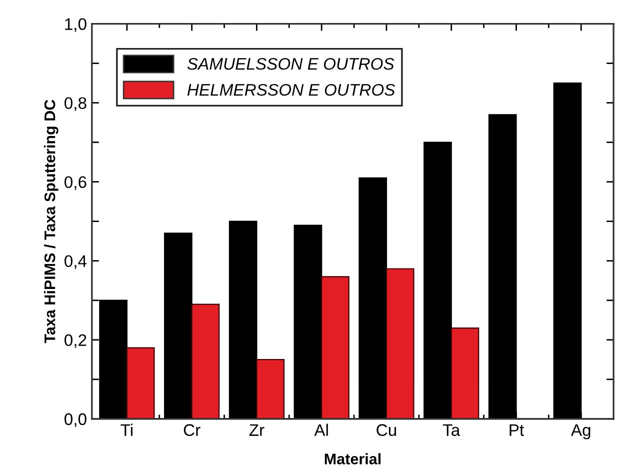 The height and width of the screenshot is (476, 621). What do you see at coordinates (126, 430) in the screenshot?
I see `x-tick-label: Ti` at bounding box center [126, 430].